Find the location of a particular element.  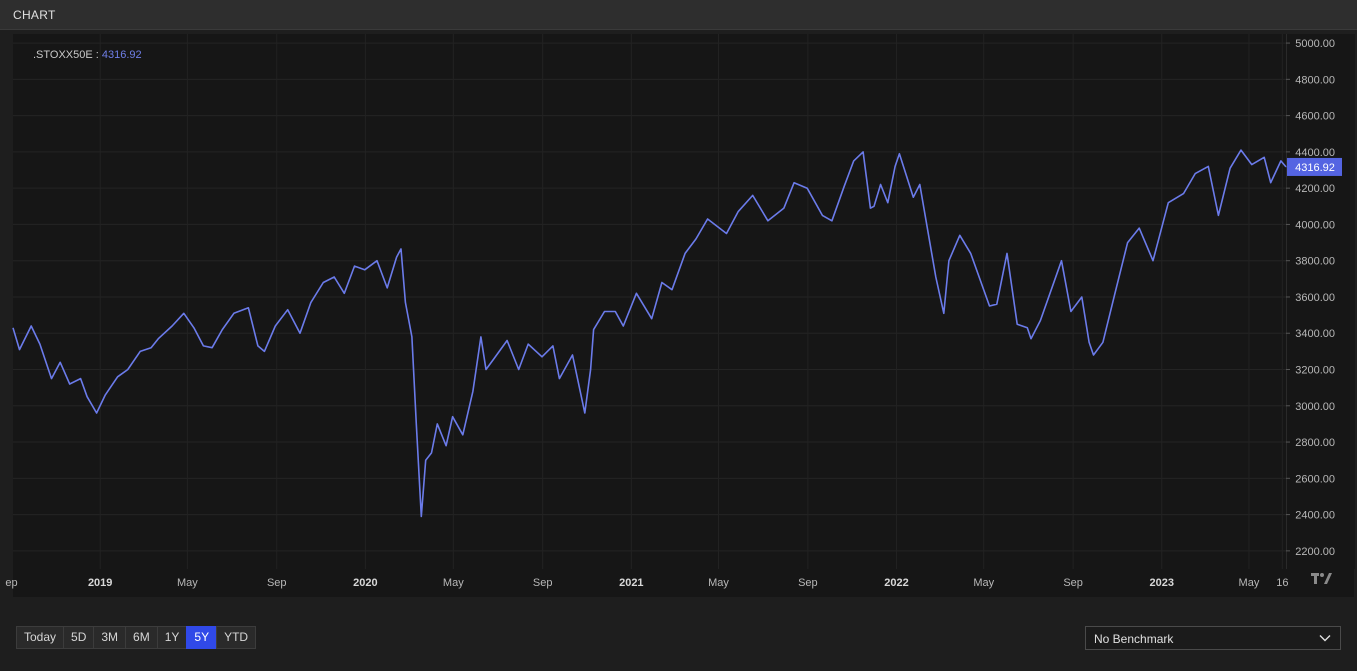

range-button-5y: 5Y is located at coordinates (202, 637).